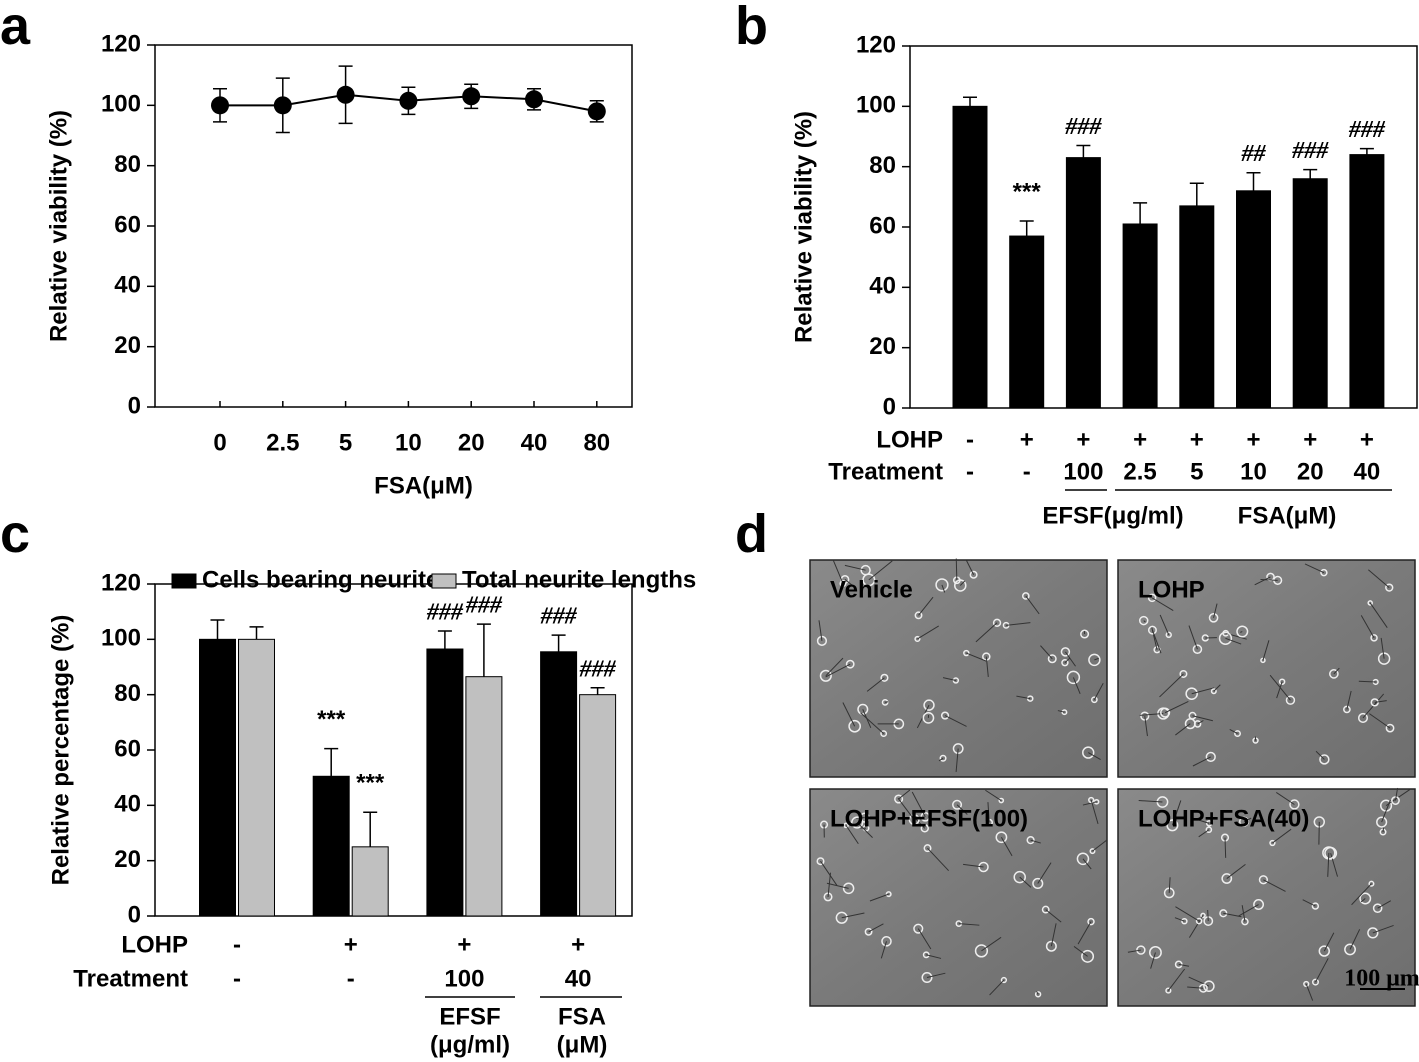 The width and height of the screenshot is (1419, 1062). Describe the element at coordinates (423, 485) in the screenshot. I see `x-axis-label: FSA(μM)` at that location.